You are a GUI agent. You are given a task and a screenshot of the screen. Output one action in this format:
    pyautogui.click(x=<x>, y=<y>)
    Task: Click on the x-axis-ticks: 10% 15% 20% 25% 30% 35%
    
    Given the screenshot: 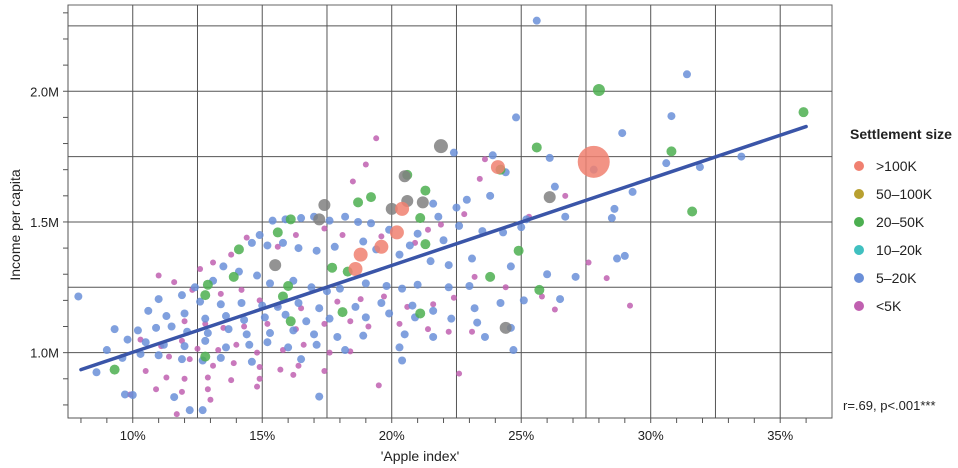 What is the action you would take?
    pyautogui.click(x=443, y=430)
    